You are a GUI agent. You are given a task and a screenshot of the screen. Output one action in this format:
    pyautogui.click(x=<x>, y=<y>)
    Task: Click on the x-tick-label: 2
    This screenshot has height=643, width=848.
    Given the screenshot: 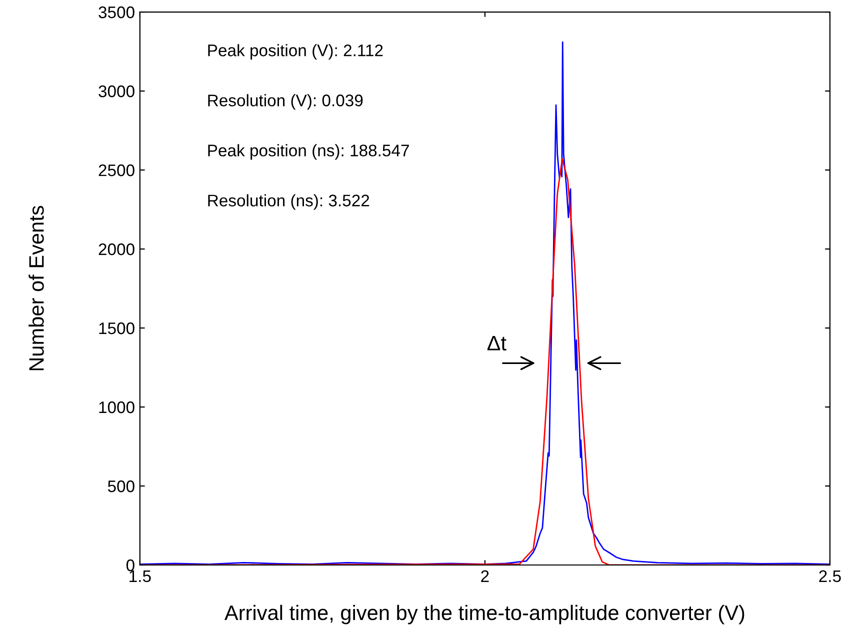 What is the action you would take?
    pyautogui.click(x=485, y=576)
    